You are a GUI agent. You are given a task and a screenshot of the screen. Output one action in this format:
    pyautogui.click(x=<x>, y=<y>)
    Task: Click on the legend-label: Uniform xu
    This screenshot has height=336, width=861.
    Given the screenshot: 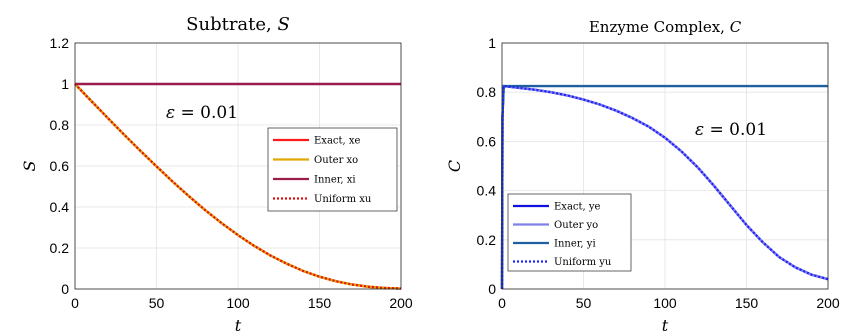 What is the action you would take?
    pyautogui.click(x=343, y=199)
    